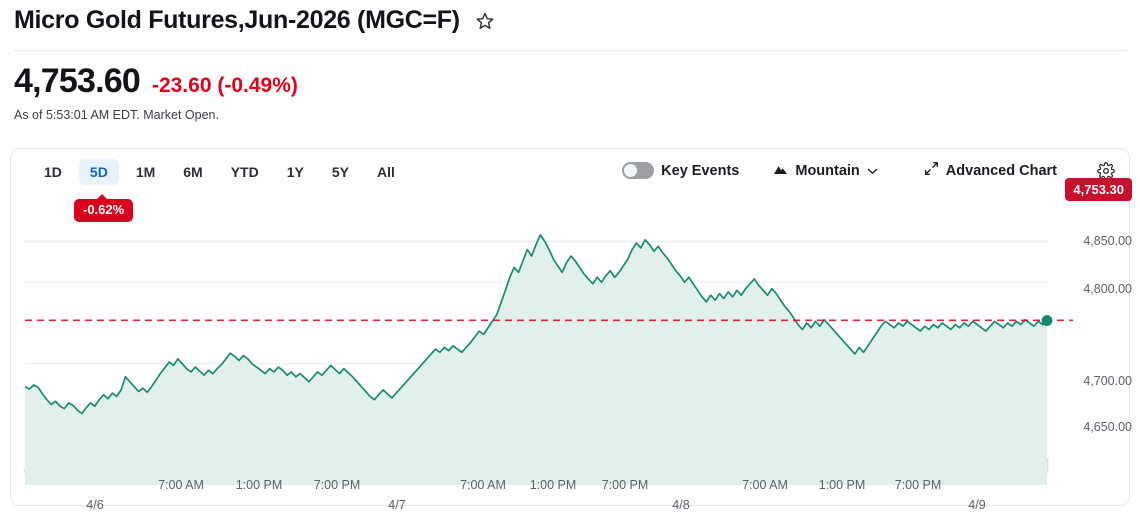 This screenshot has width=1140, height=516. I want to click on x-axis-date-3: 4/9, so click(977, 505).